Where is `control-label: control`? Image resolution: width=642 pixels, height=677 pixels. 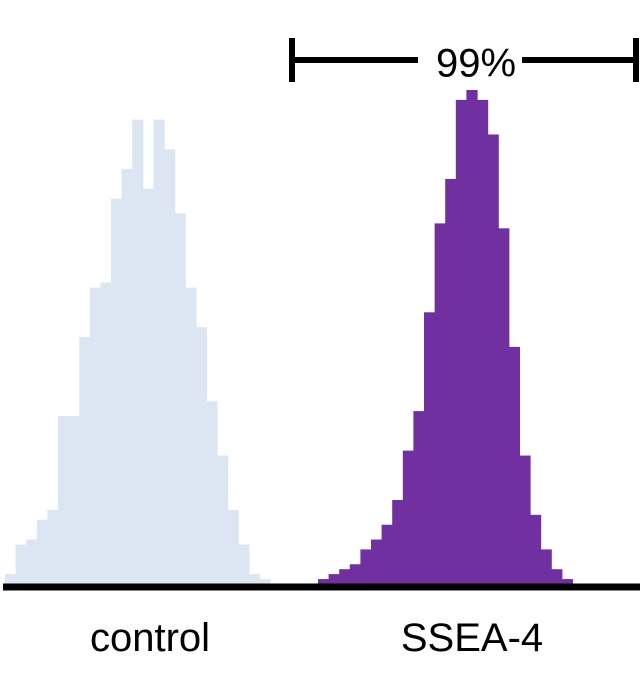
control-label: control is located at coordinates (150, 638).